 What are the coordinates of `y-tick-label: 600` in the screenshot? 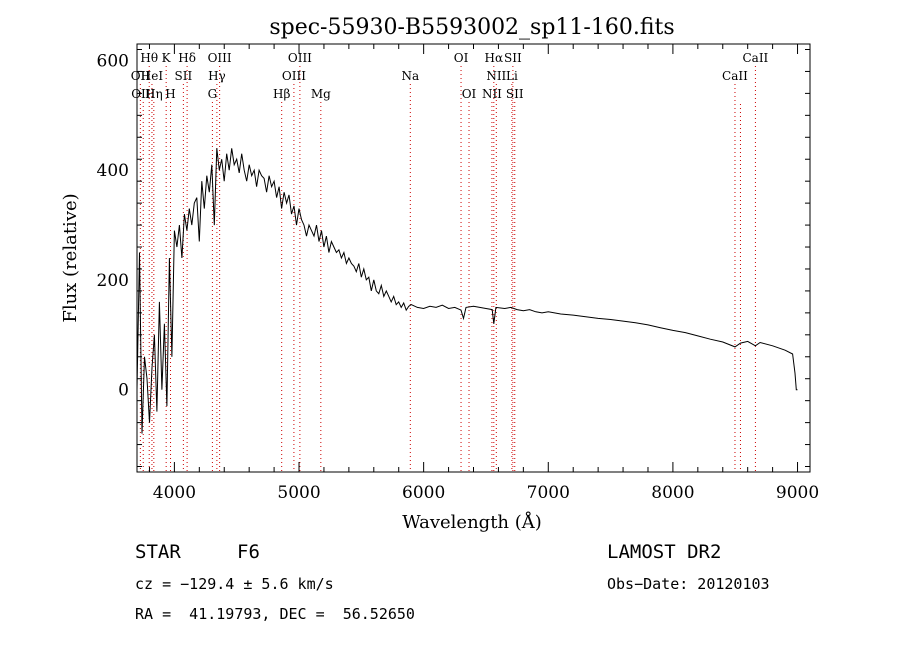 It's located at (113, 61).